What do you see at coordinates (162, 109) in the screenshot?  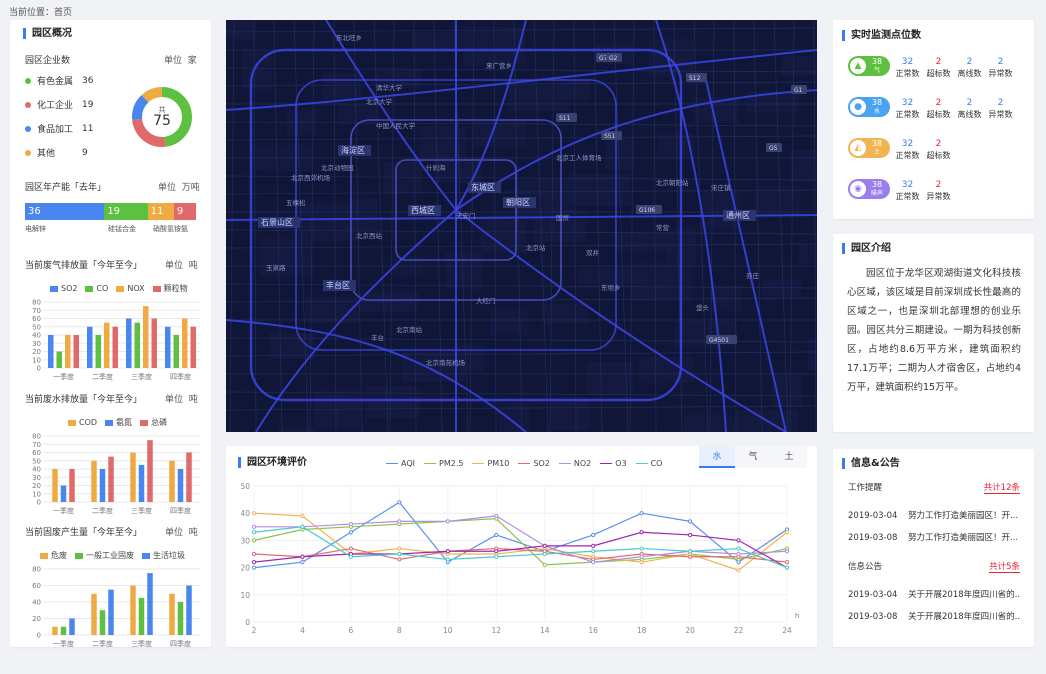 I see `donut-label: 共` at bounding box center [162, 109].